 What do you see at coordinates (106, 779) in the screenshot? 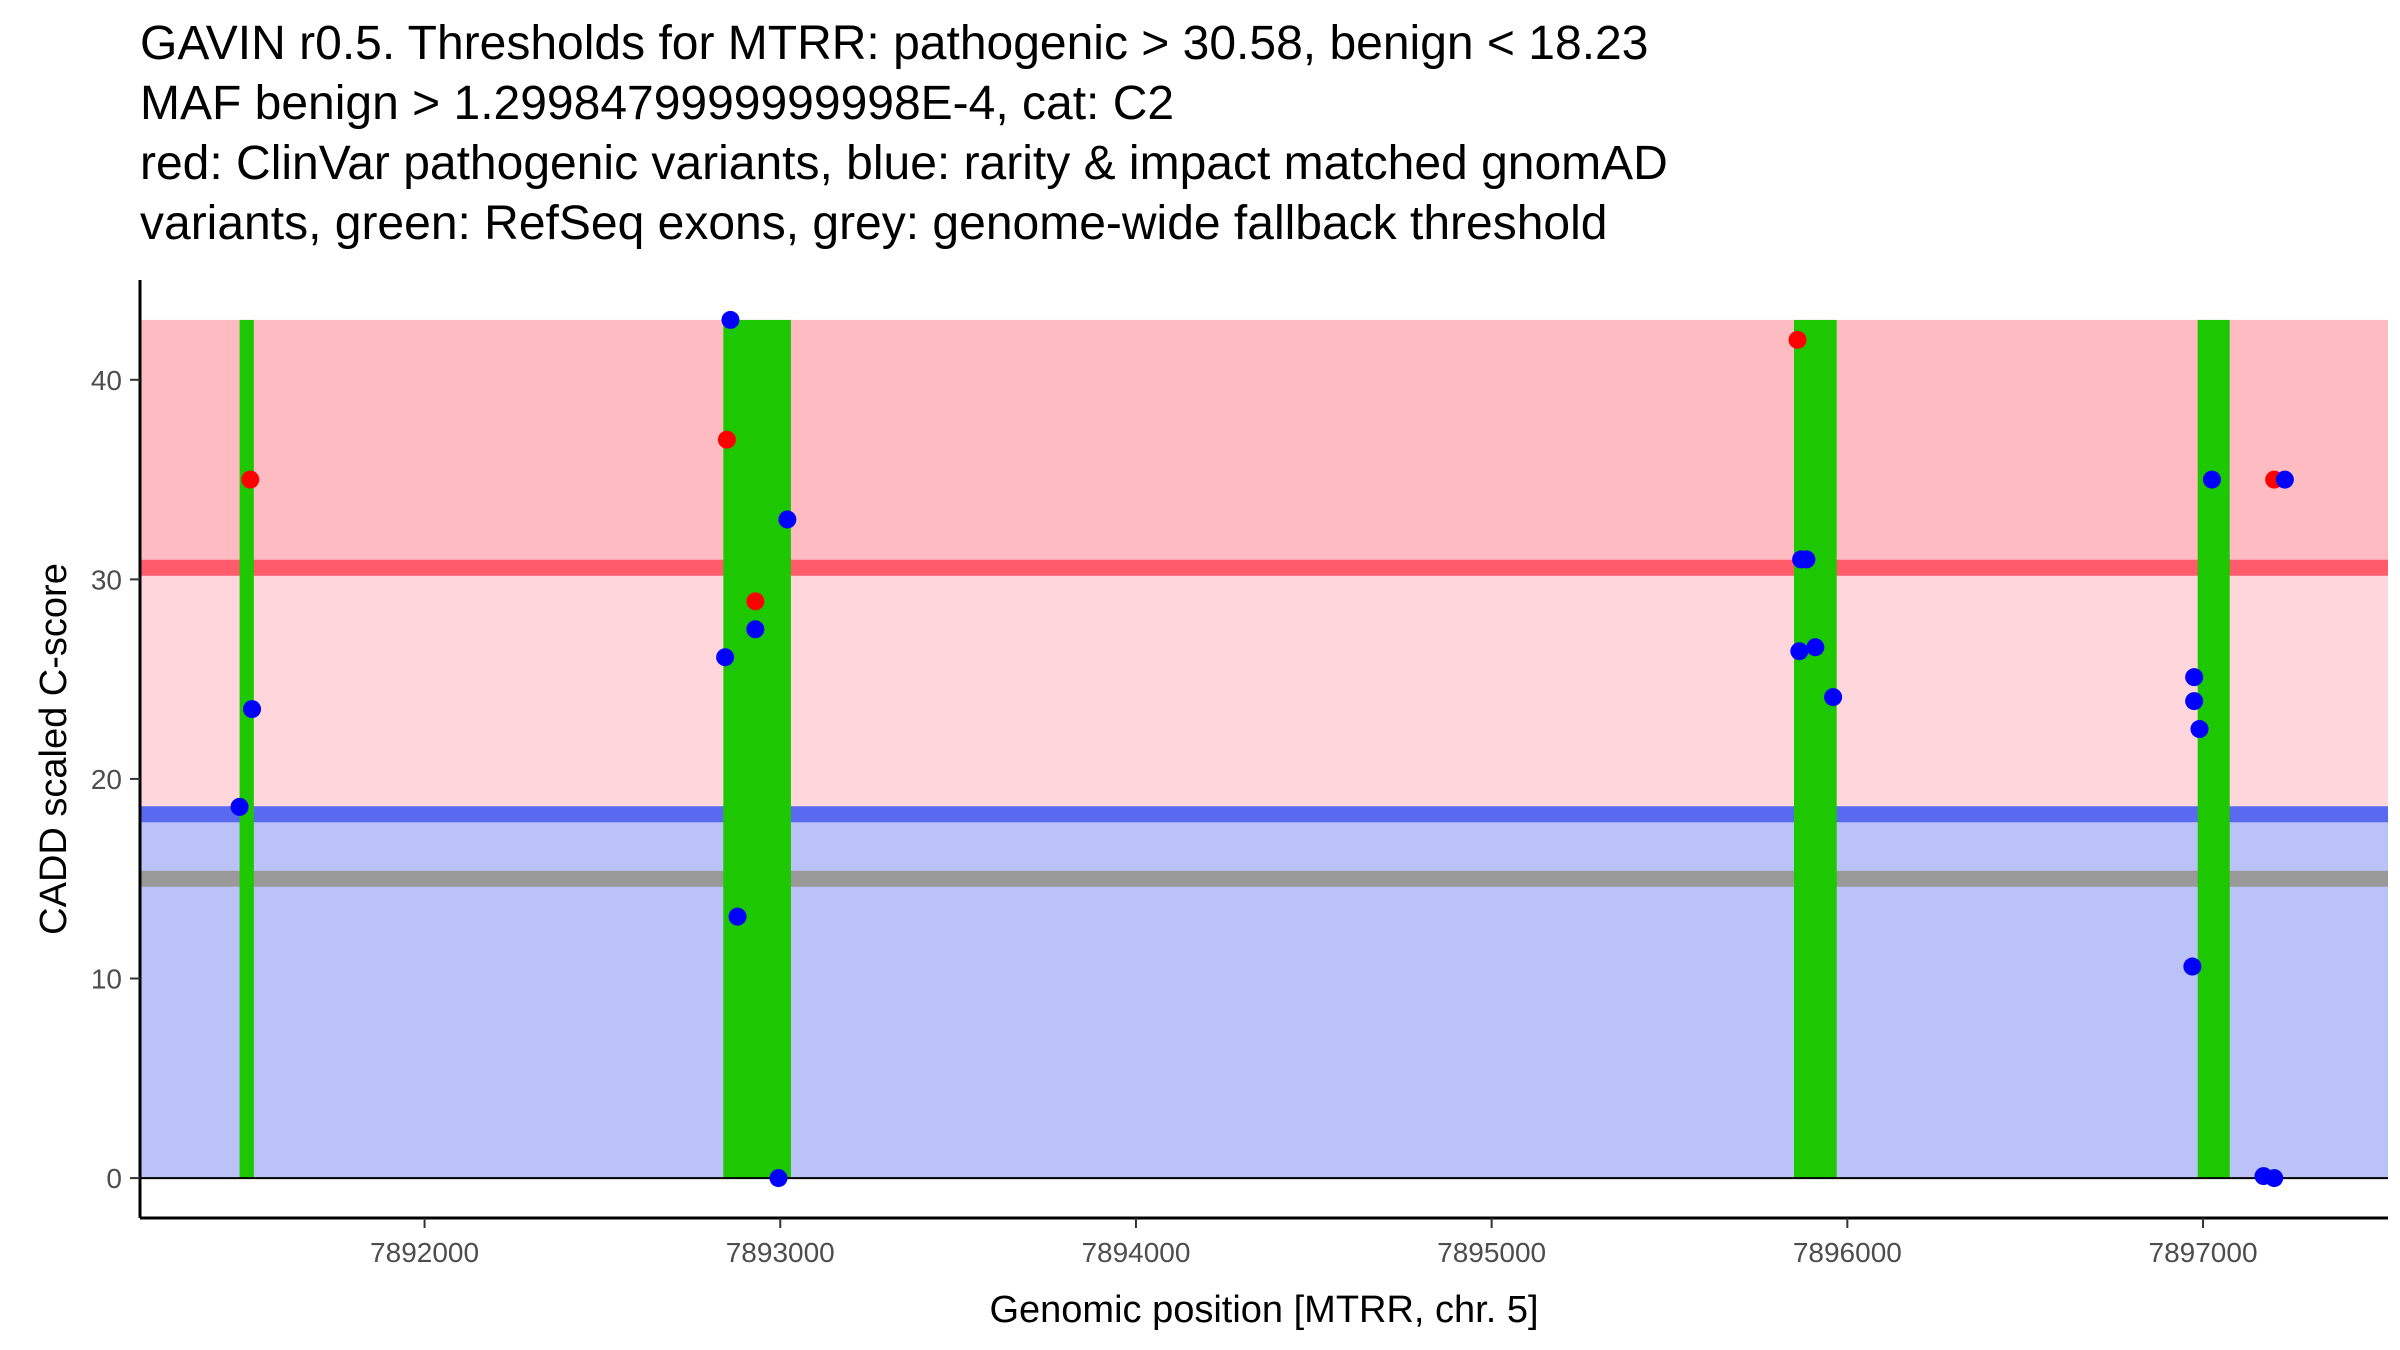
I see `y-tick-label-3: 20` at bounding box center [106, 779].